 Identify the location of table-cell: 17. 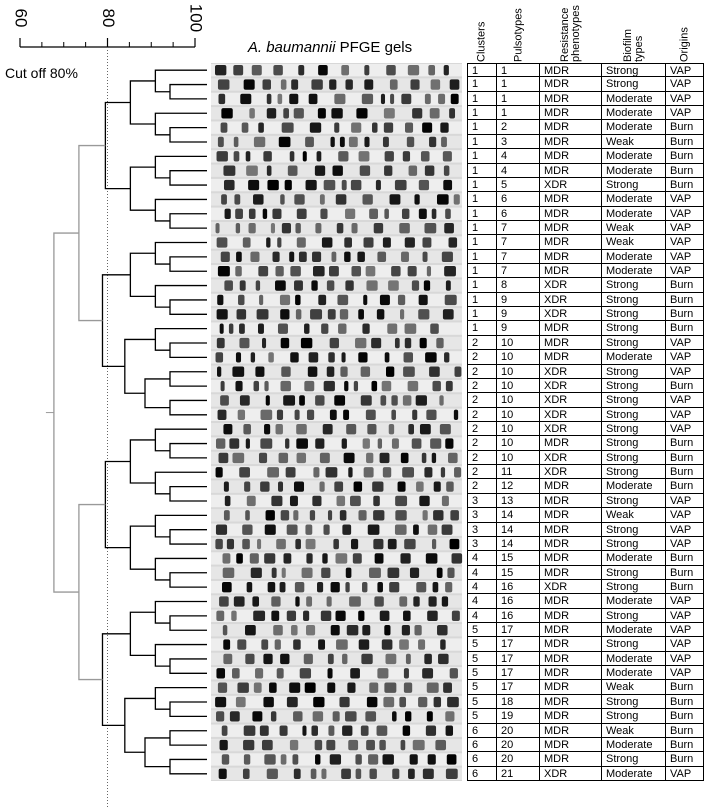
(518, 659).